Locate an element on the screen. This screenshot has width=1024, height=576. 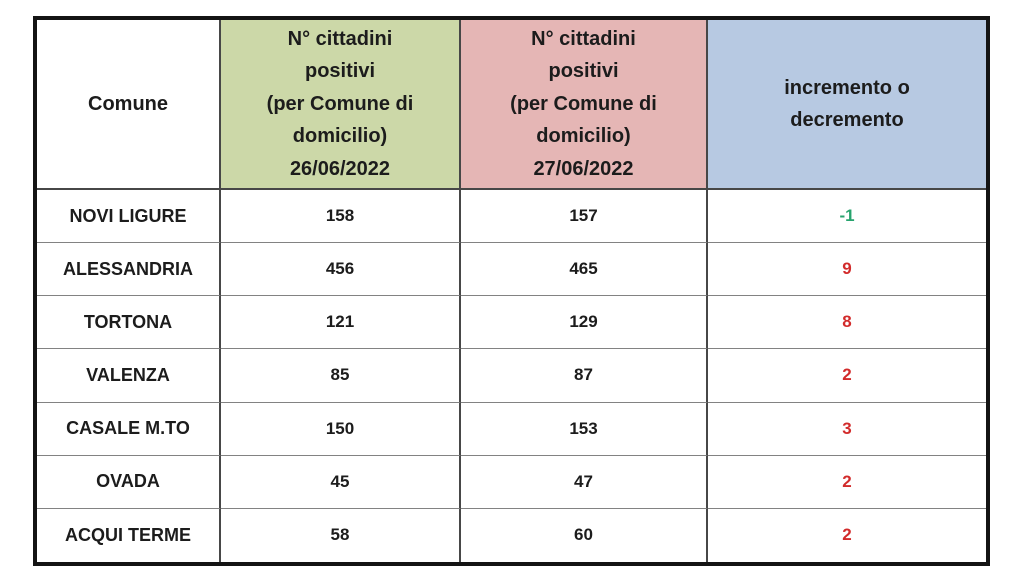
table-cell-comune: TORTONA is located at coordinates (129, 323).